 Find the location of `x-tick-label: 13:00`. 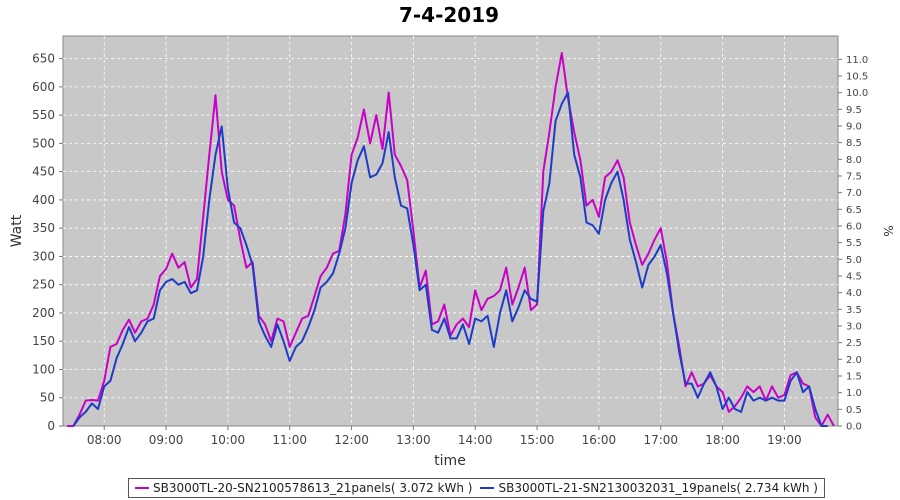

x-tick-label: 13:00 is located at coordinates (413, 440).